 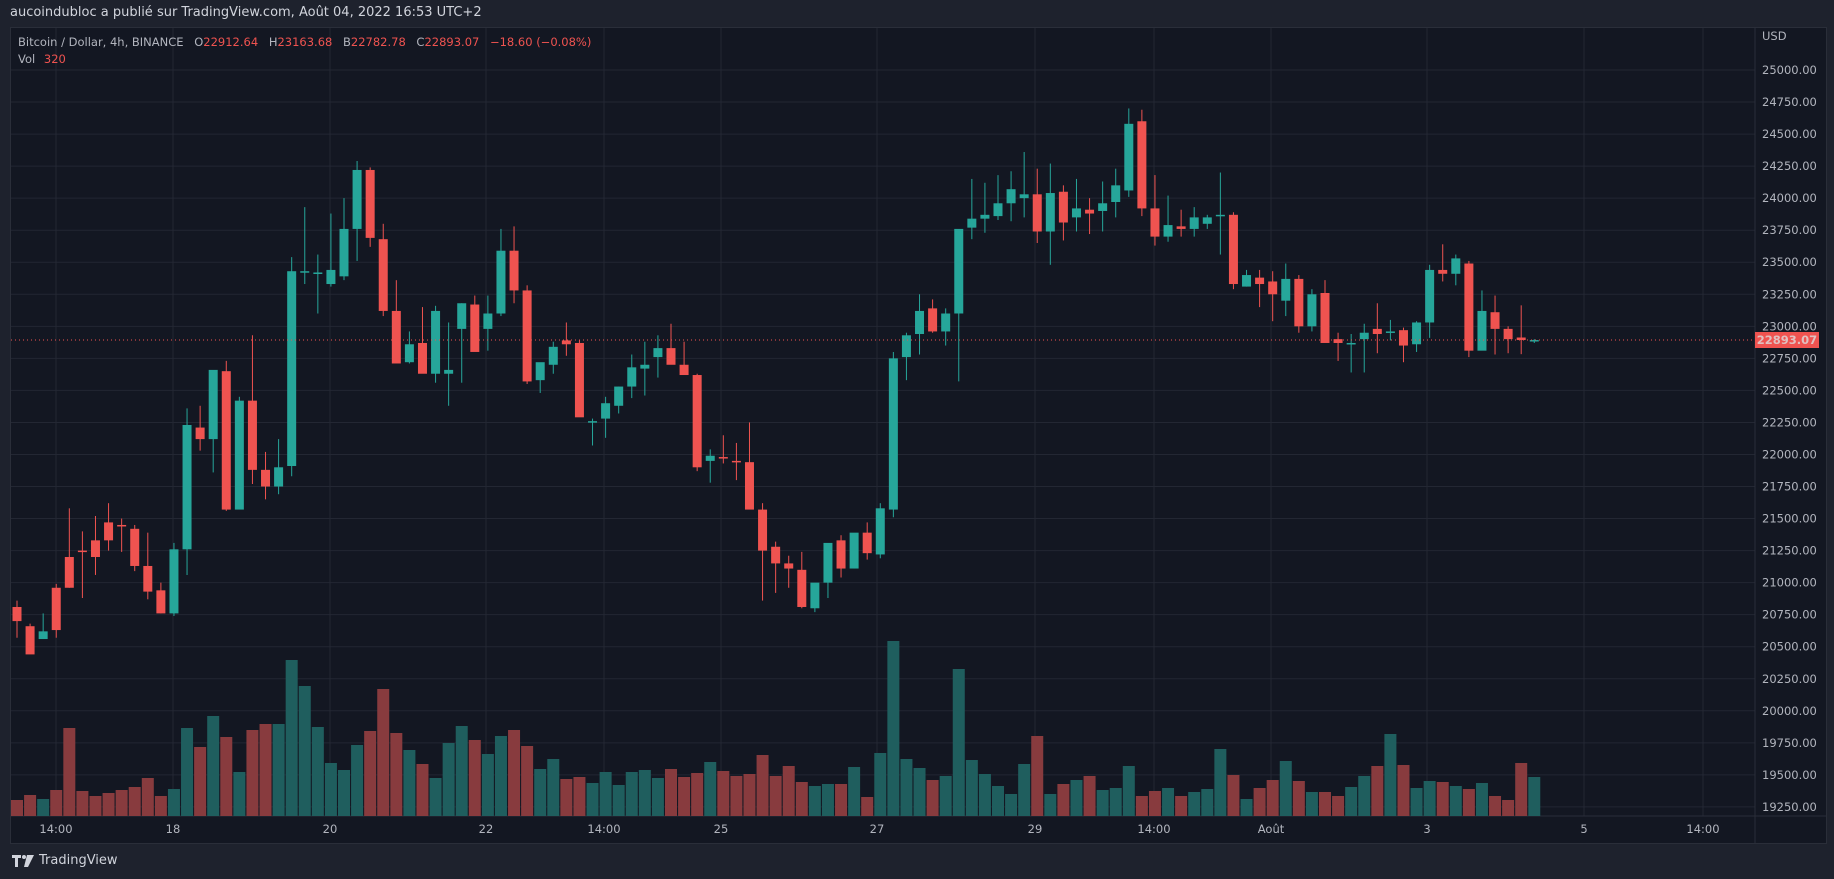 I want to click on high-value: 23163.68, so click(x=305, y=42).